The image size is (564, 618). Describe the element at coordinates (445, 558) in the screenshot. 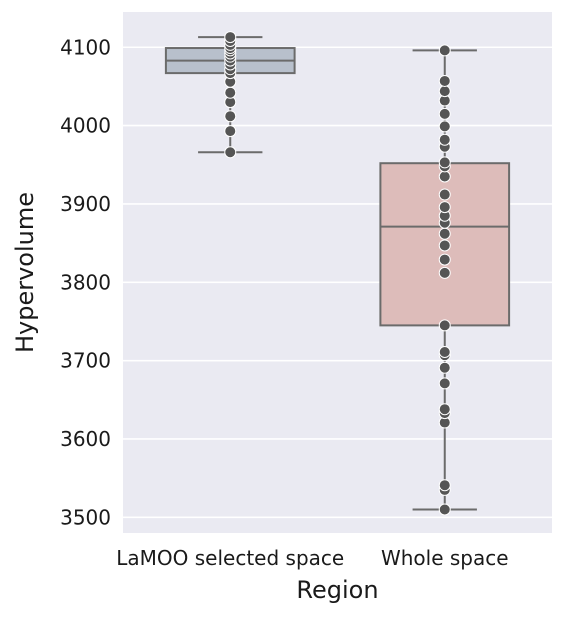

I see `x-tick-label: Whole space` at that location.